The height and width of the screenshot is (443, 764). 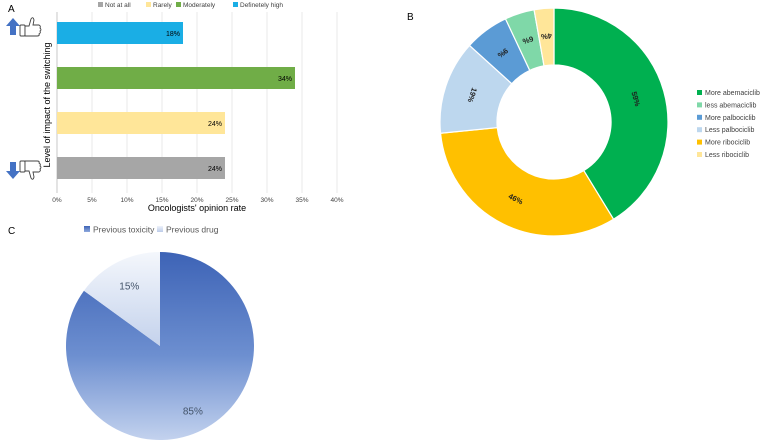 What do you see at coordinates (266, 200) in the screenshot?
I see `bar-chart-x-tick-label: 30%` at bounding box center [266, 200].